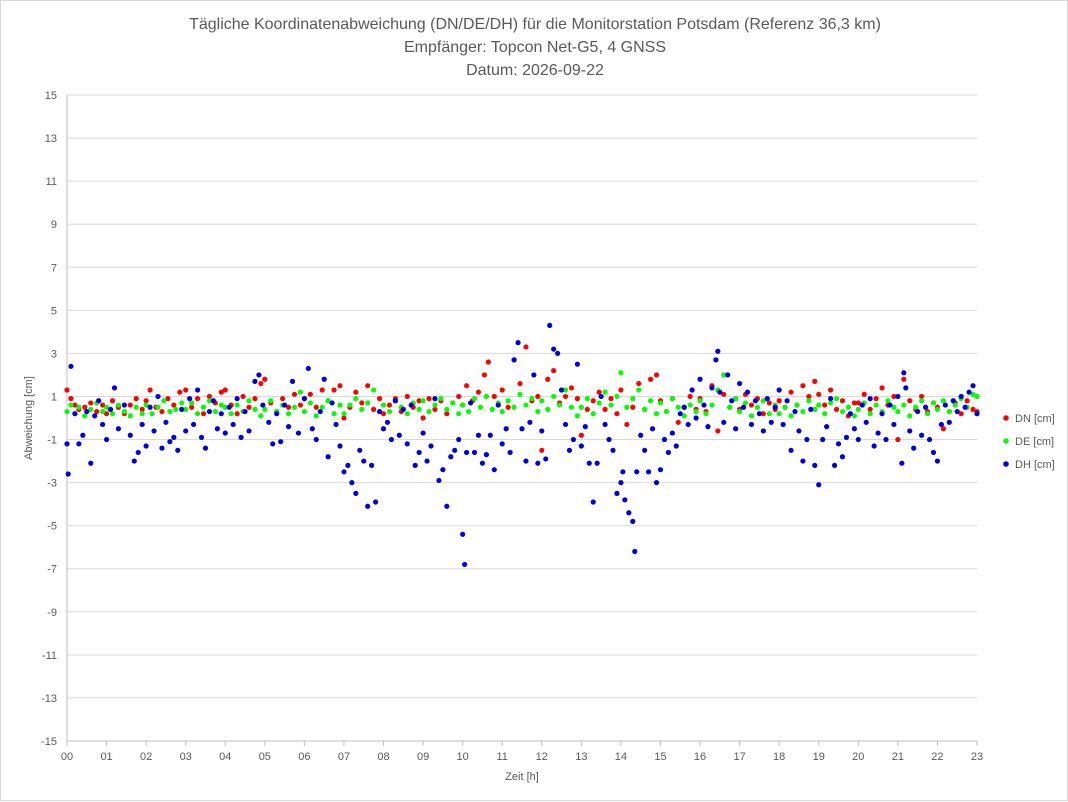 This screenshot has height=802, width=1068. What do you see at coordinates (49, 699) in the screenshot?
I see `y-tick-label: -13` at bounding box center [49, 699].